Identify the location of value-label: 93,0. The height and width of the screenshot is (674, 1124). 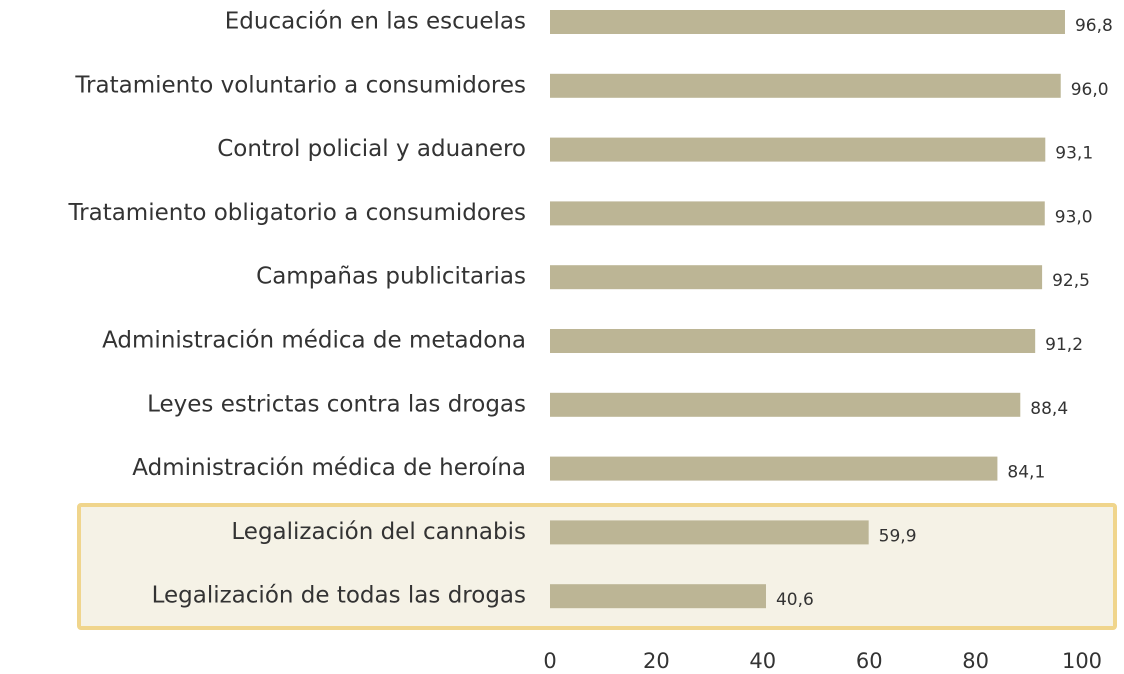
(1074, 217).